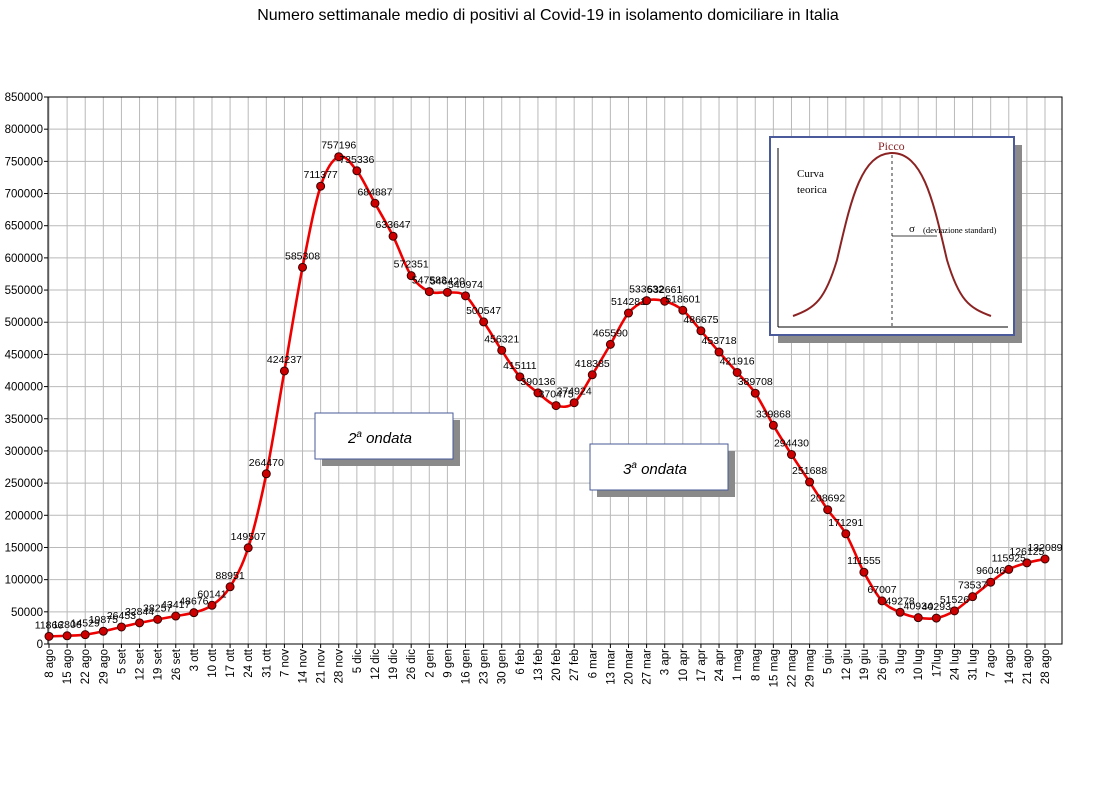 This screenshot has width=1095, height=805. What do you see at coordinates (229, 576) in the screenshot?
I see `data-label: 88951` at bounding box center [229, 576].